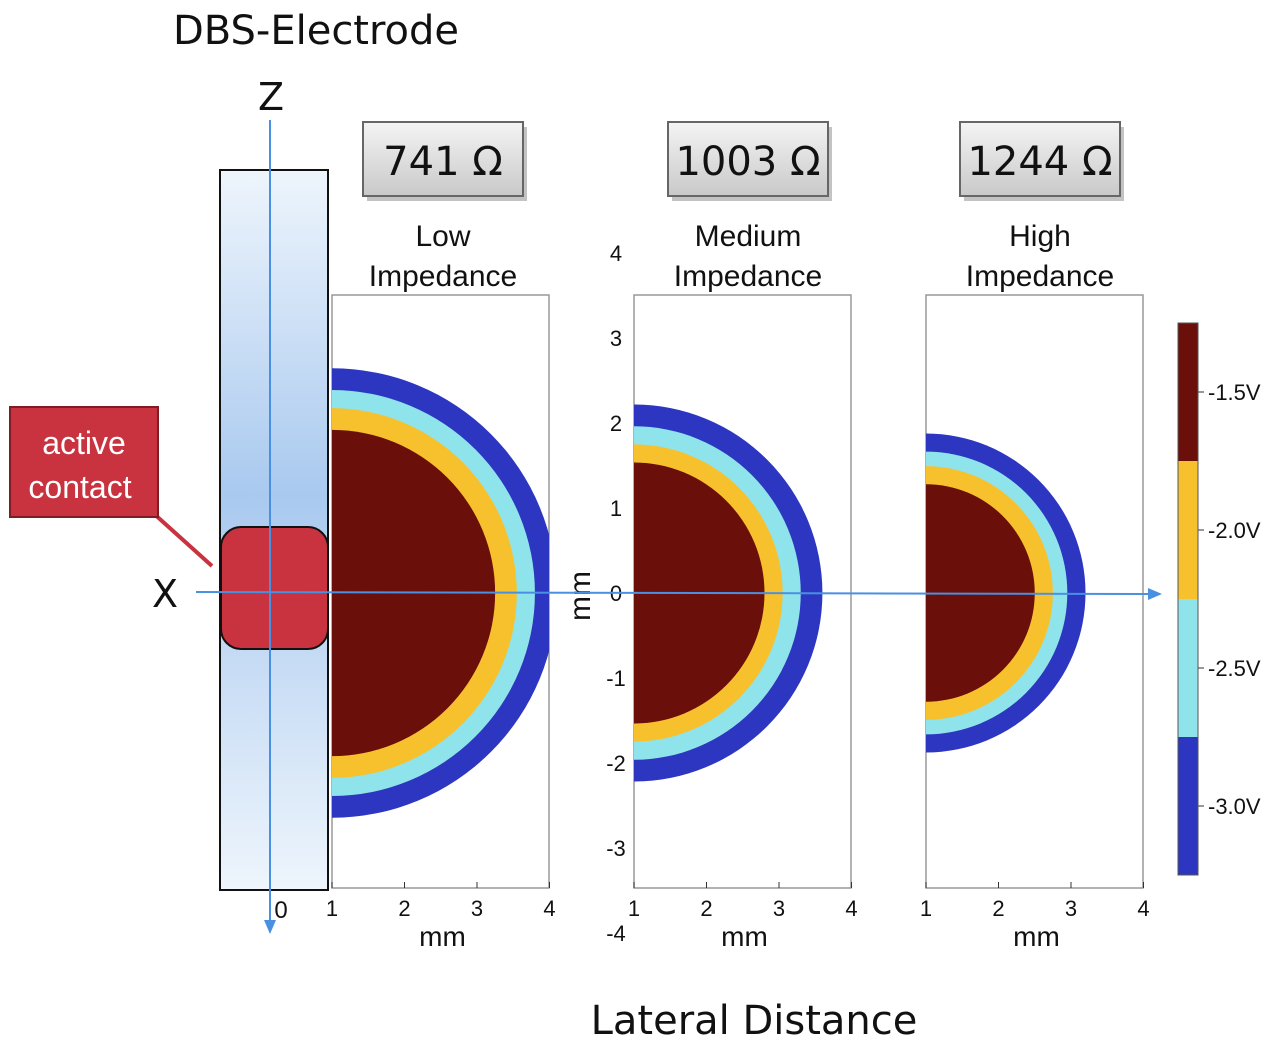  I want to click on figure-title: DBS-Electrode, so click(316, 31).